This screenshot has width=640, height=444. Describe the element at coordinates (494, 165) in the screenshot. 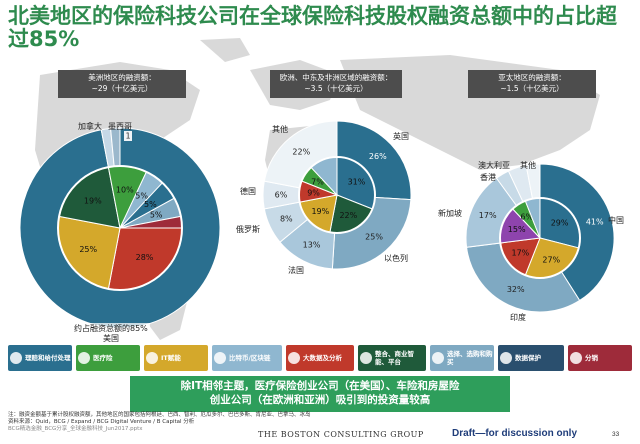

I see `label-australia: 澳大利亚` at that location.